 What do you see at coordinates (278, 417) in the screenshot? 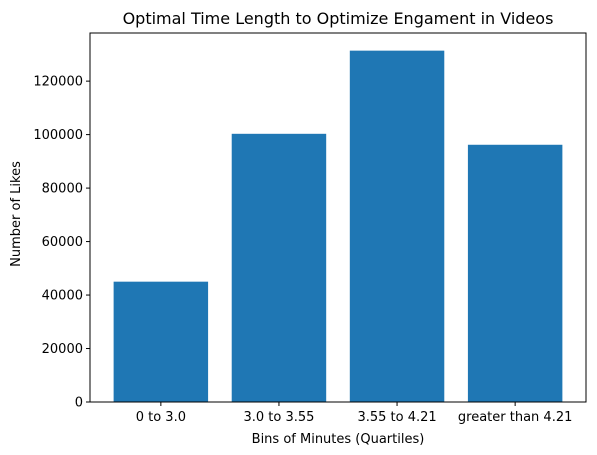
I see `x-tick-label: 3.0 to 3.55` at bounding box center [278, 417].